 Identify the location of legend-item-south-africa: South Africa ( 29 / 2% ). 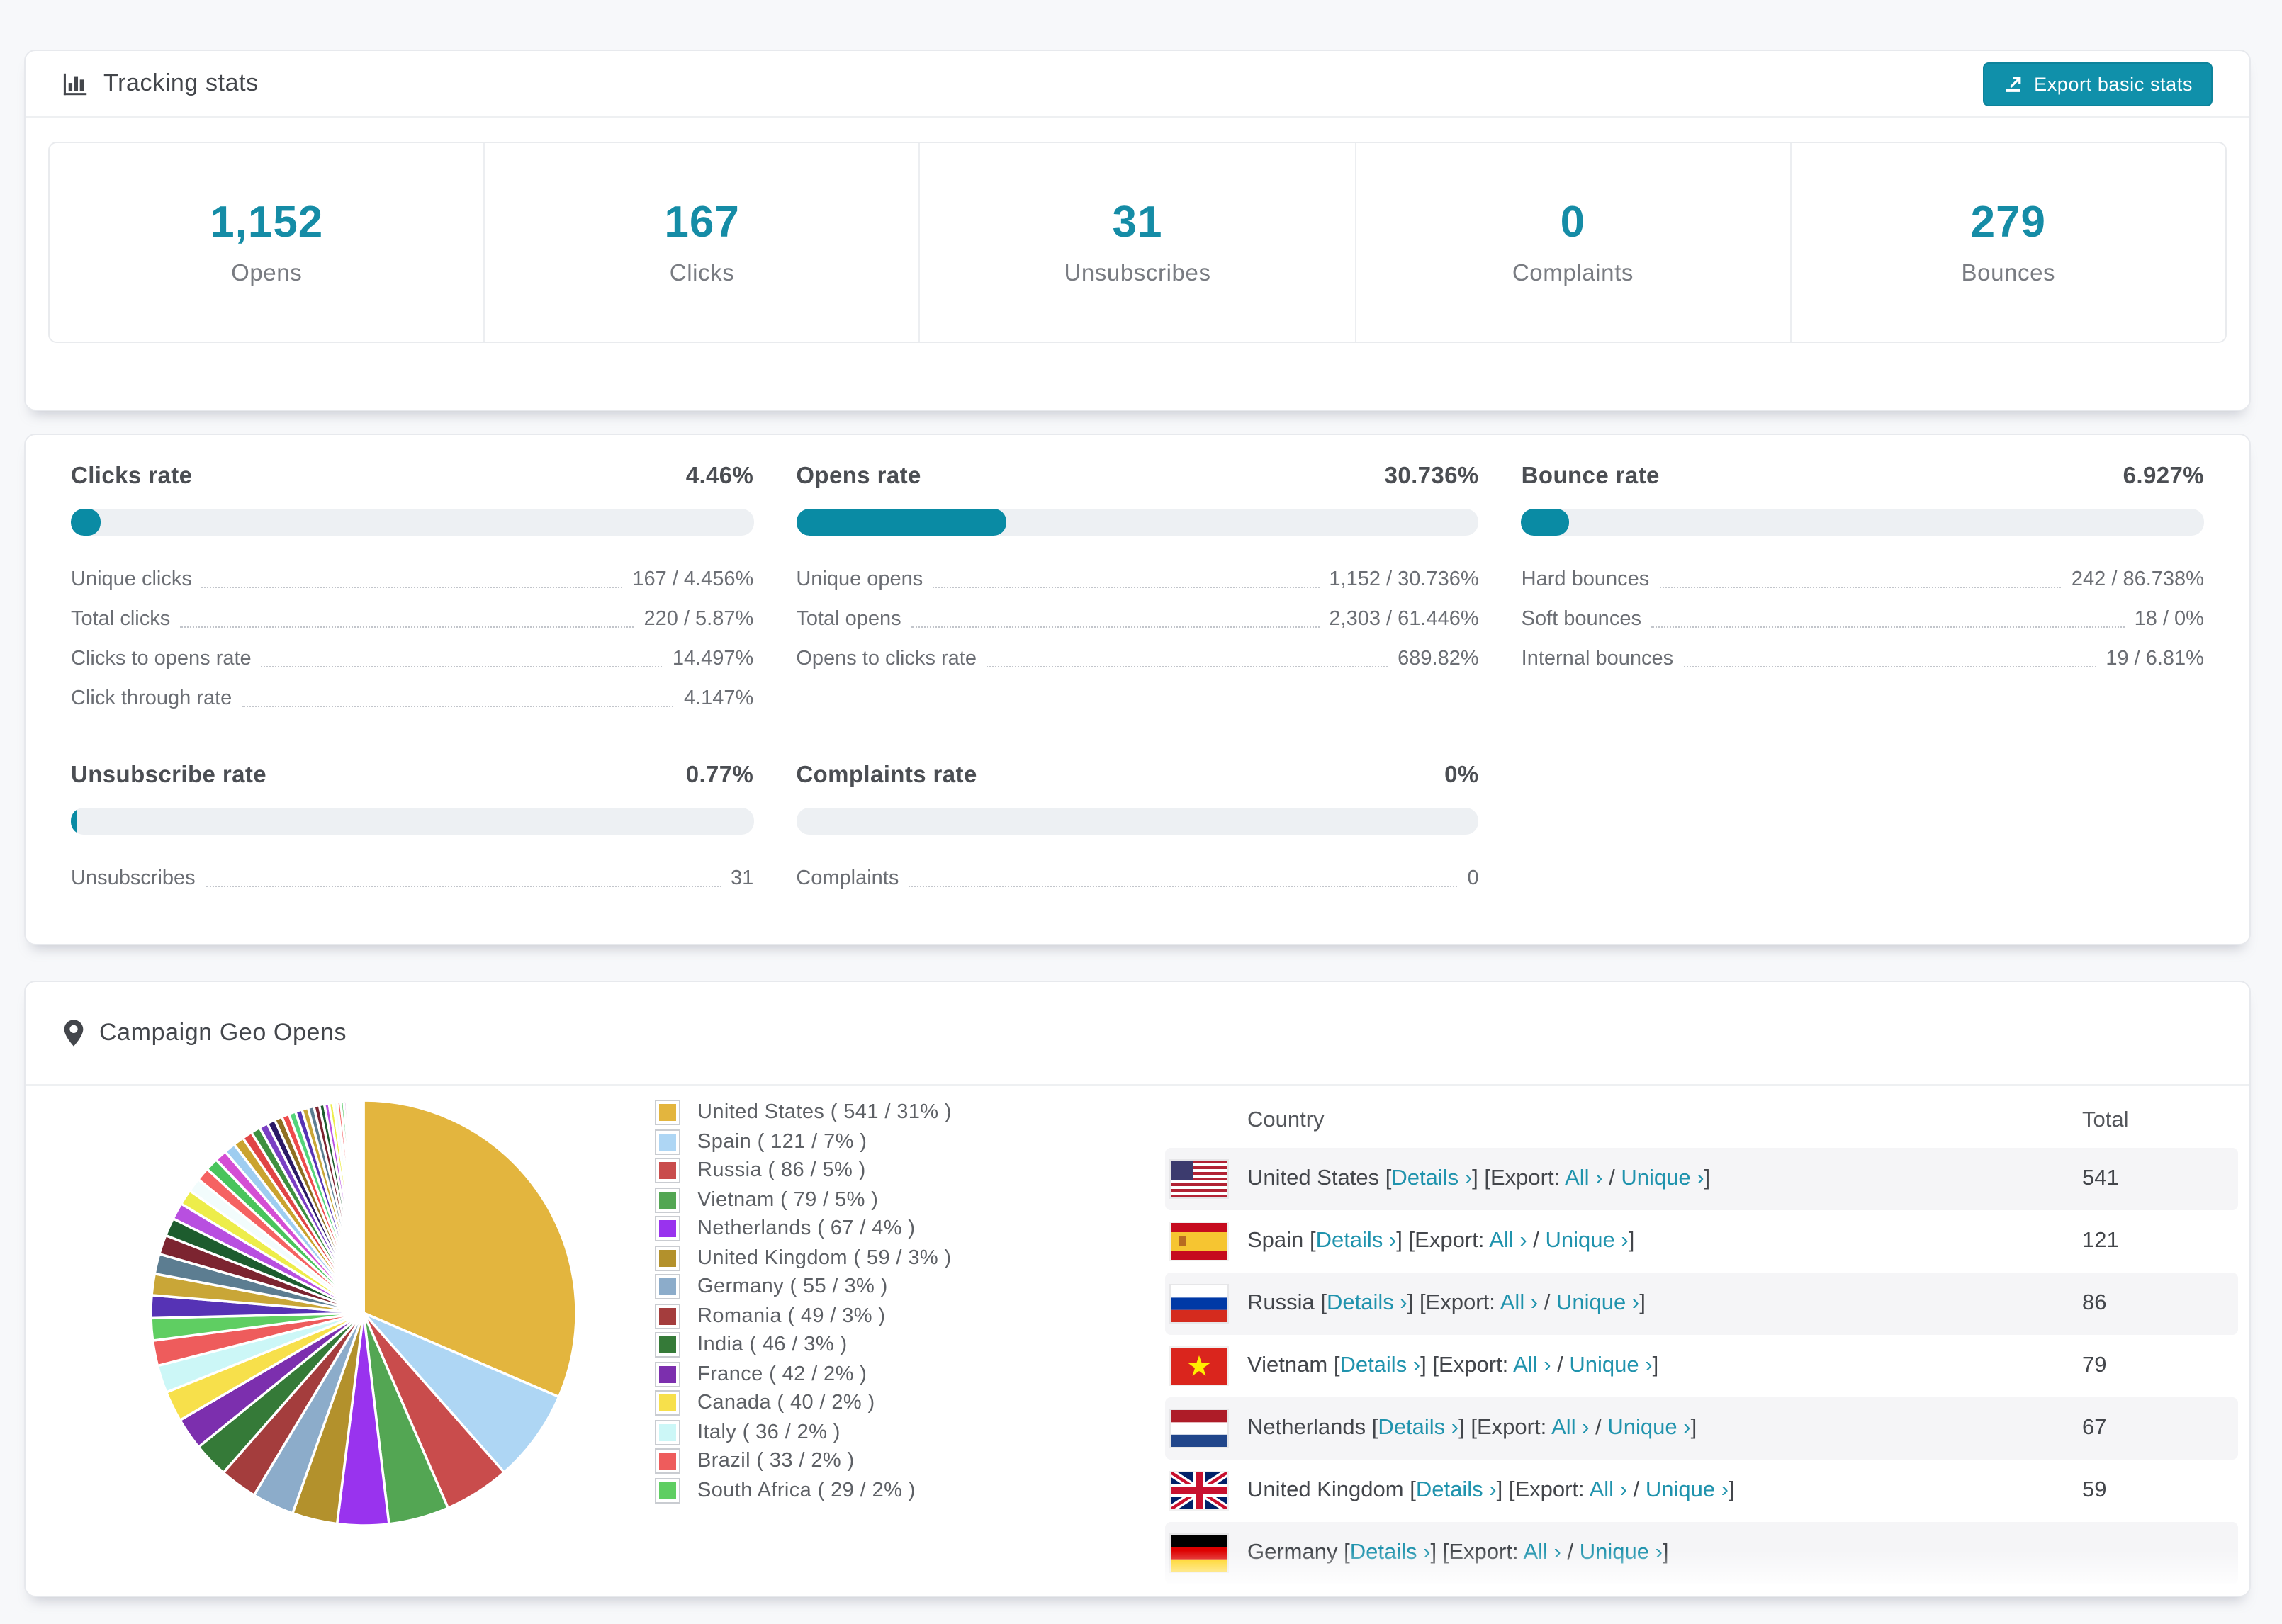
(803, 1490).